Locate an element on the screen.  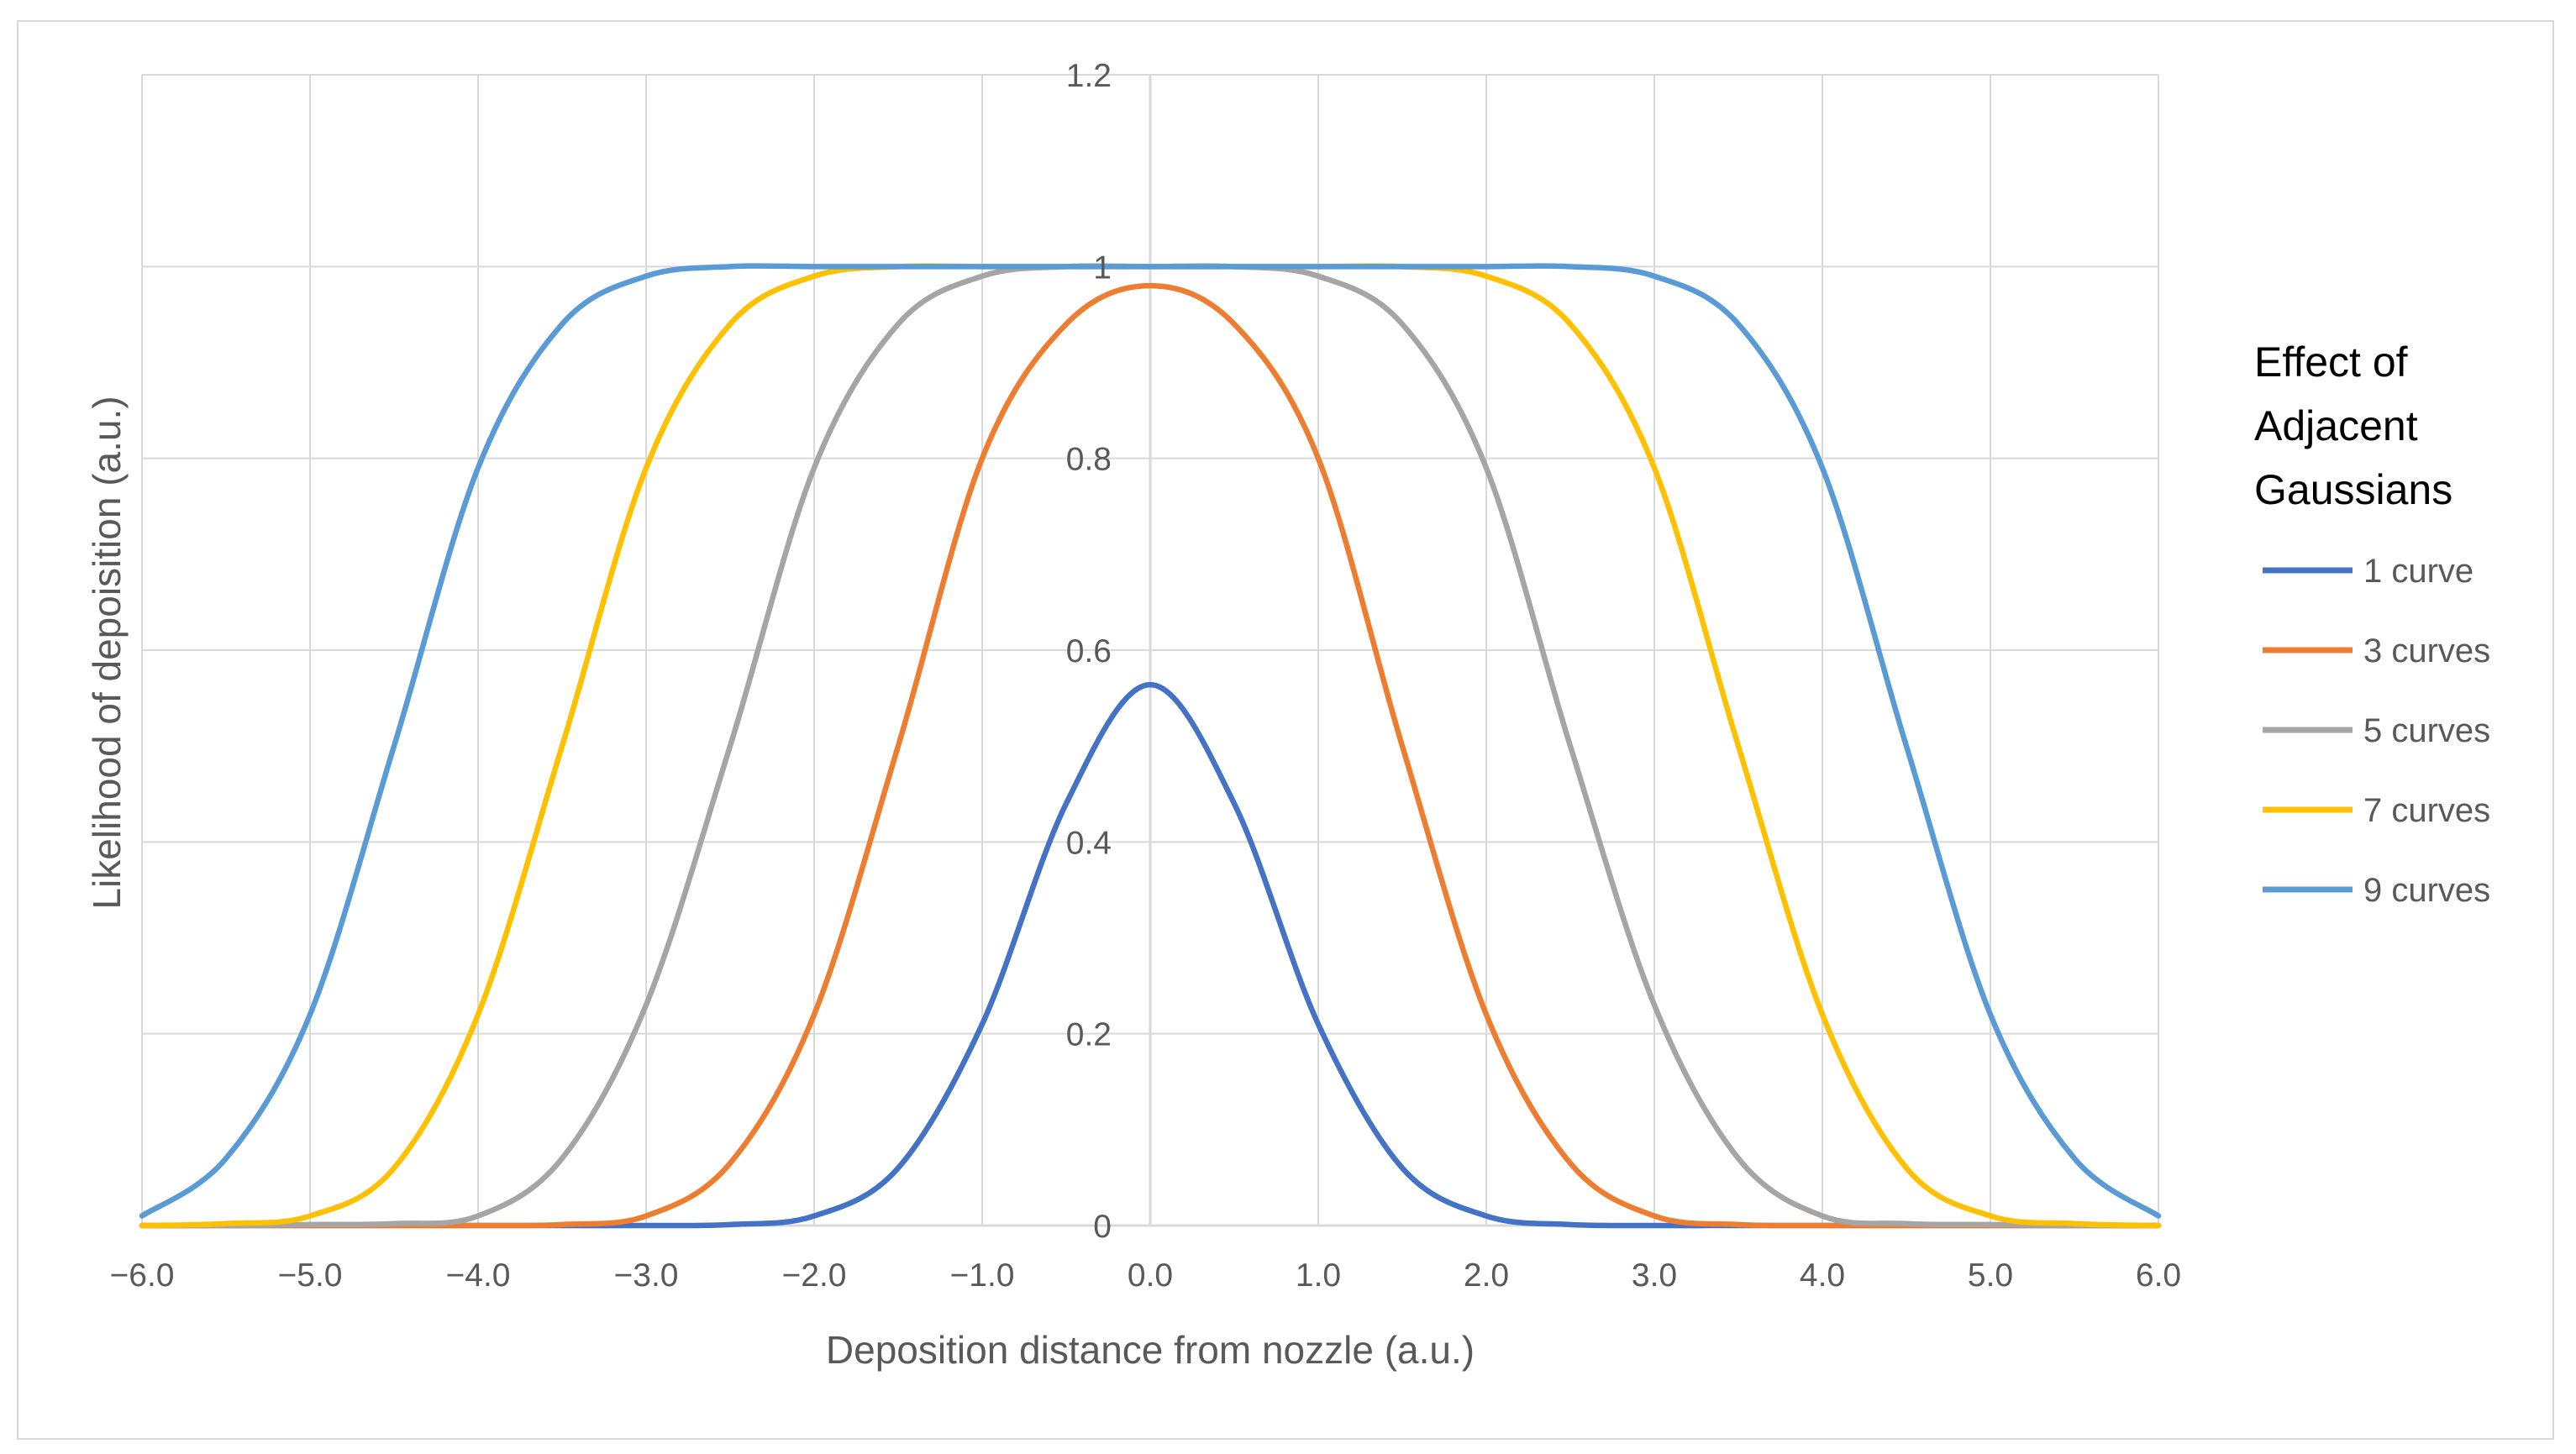
x-tick-label: 6.0 is located at coordinates (2158, 1275).